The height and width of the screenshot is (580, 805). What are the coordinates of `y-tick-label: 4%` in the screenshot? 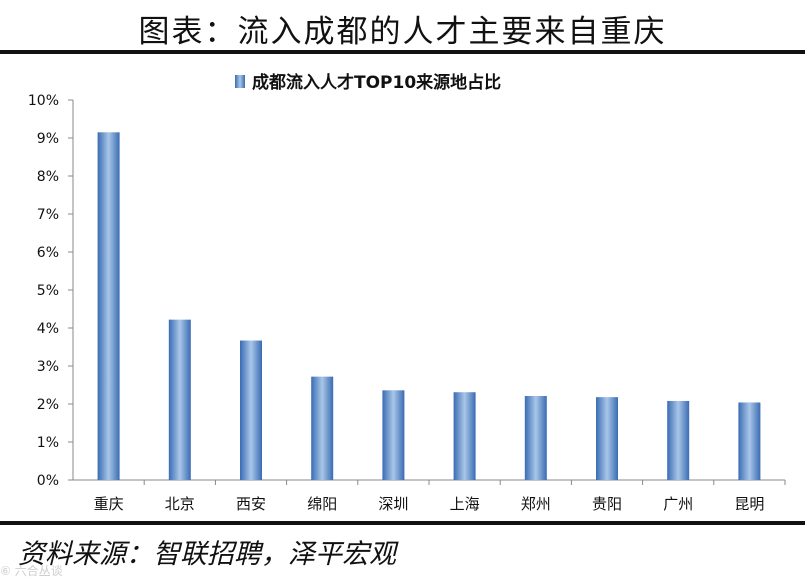 It's located at (48, 329).